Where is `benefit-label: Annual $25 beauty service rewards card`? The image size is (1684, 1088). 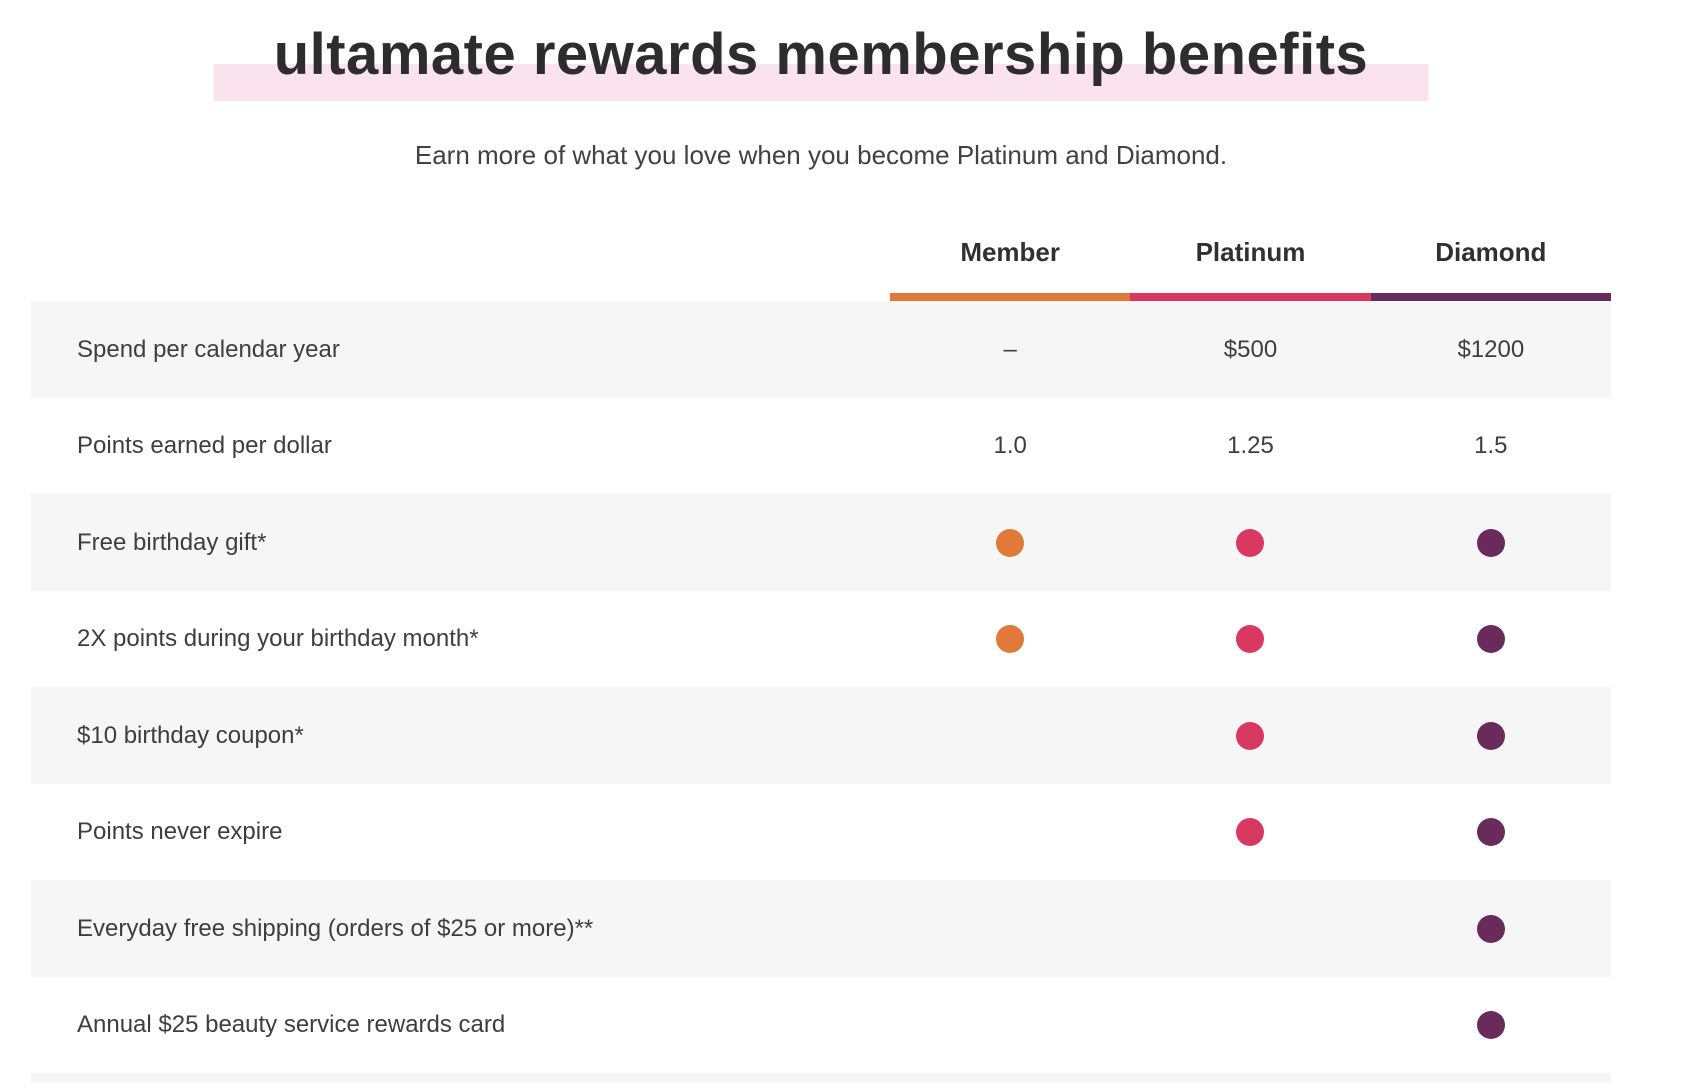 benefit-label: Annual $25 beauty service rewards card is located at coordinates (291, 1025).